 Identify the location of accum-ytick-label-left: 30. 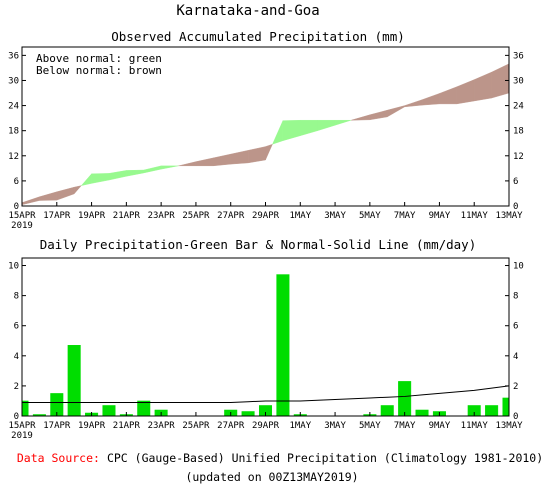
(13, 81).